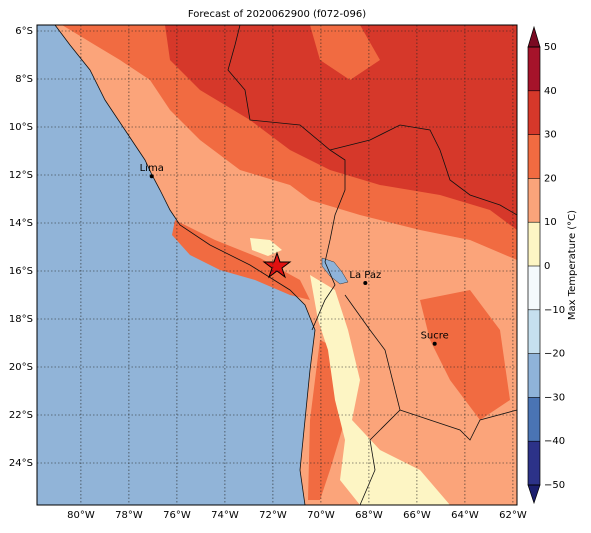 This screenshot has height=533, width=591. I want to click on colorbar-tick-label: −20, so click(554, 354).